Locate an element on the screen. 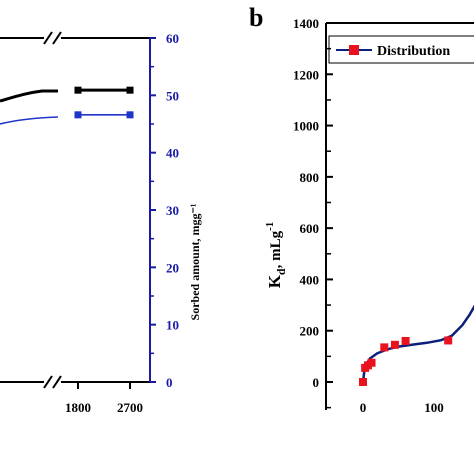 This screenshot has width=474, height=474. right-axis-tick-label: 30 is located at coordinates (172, 210).